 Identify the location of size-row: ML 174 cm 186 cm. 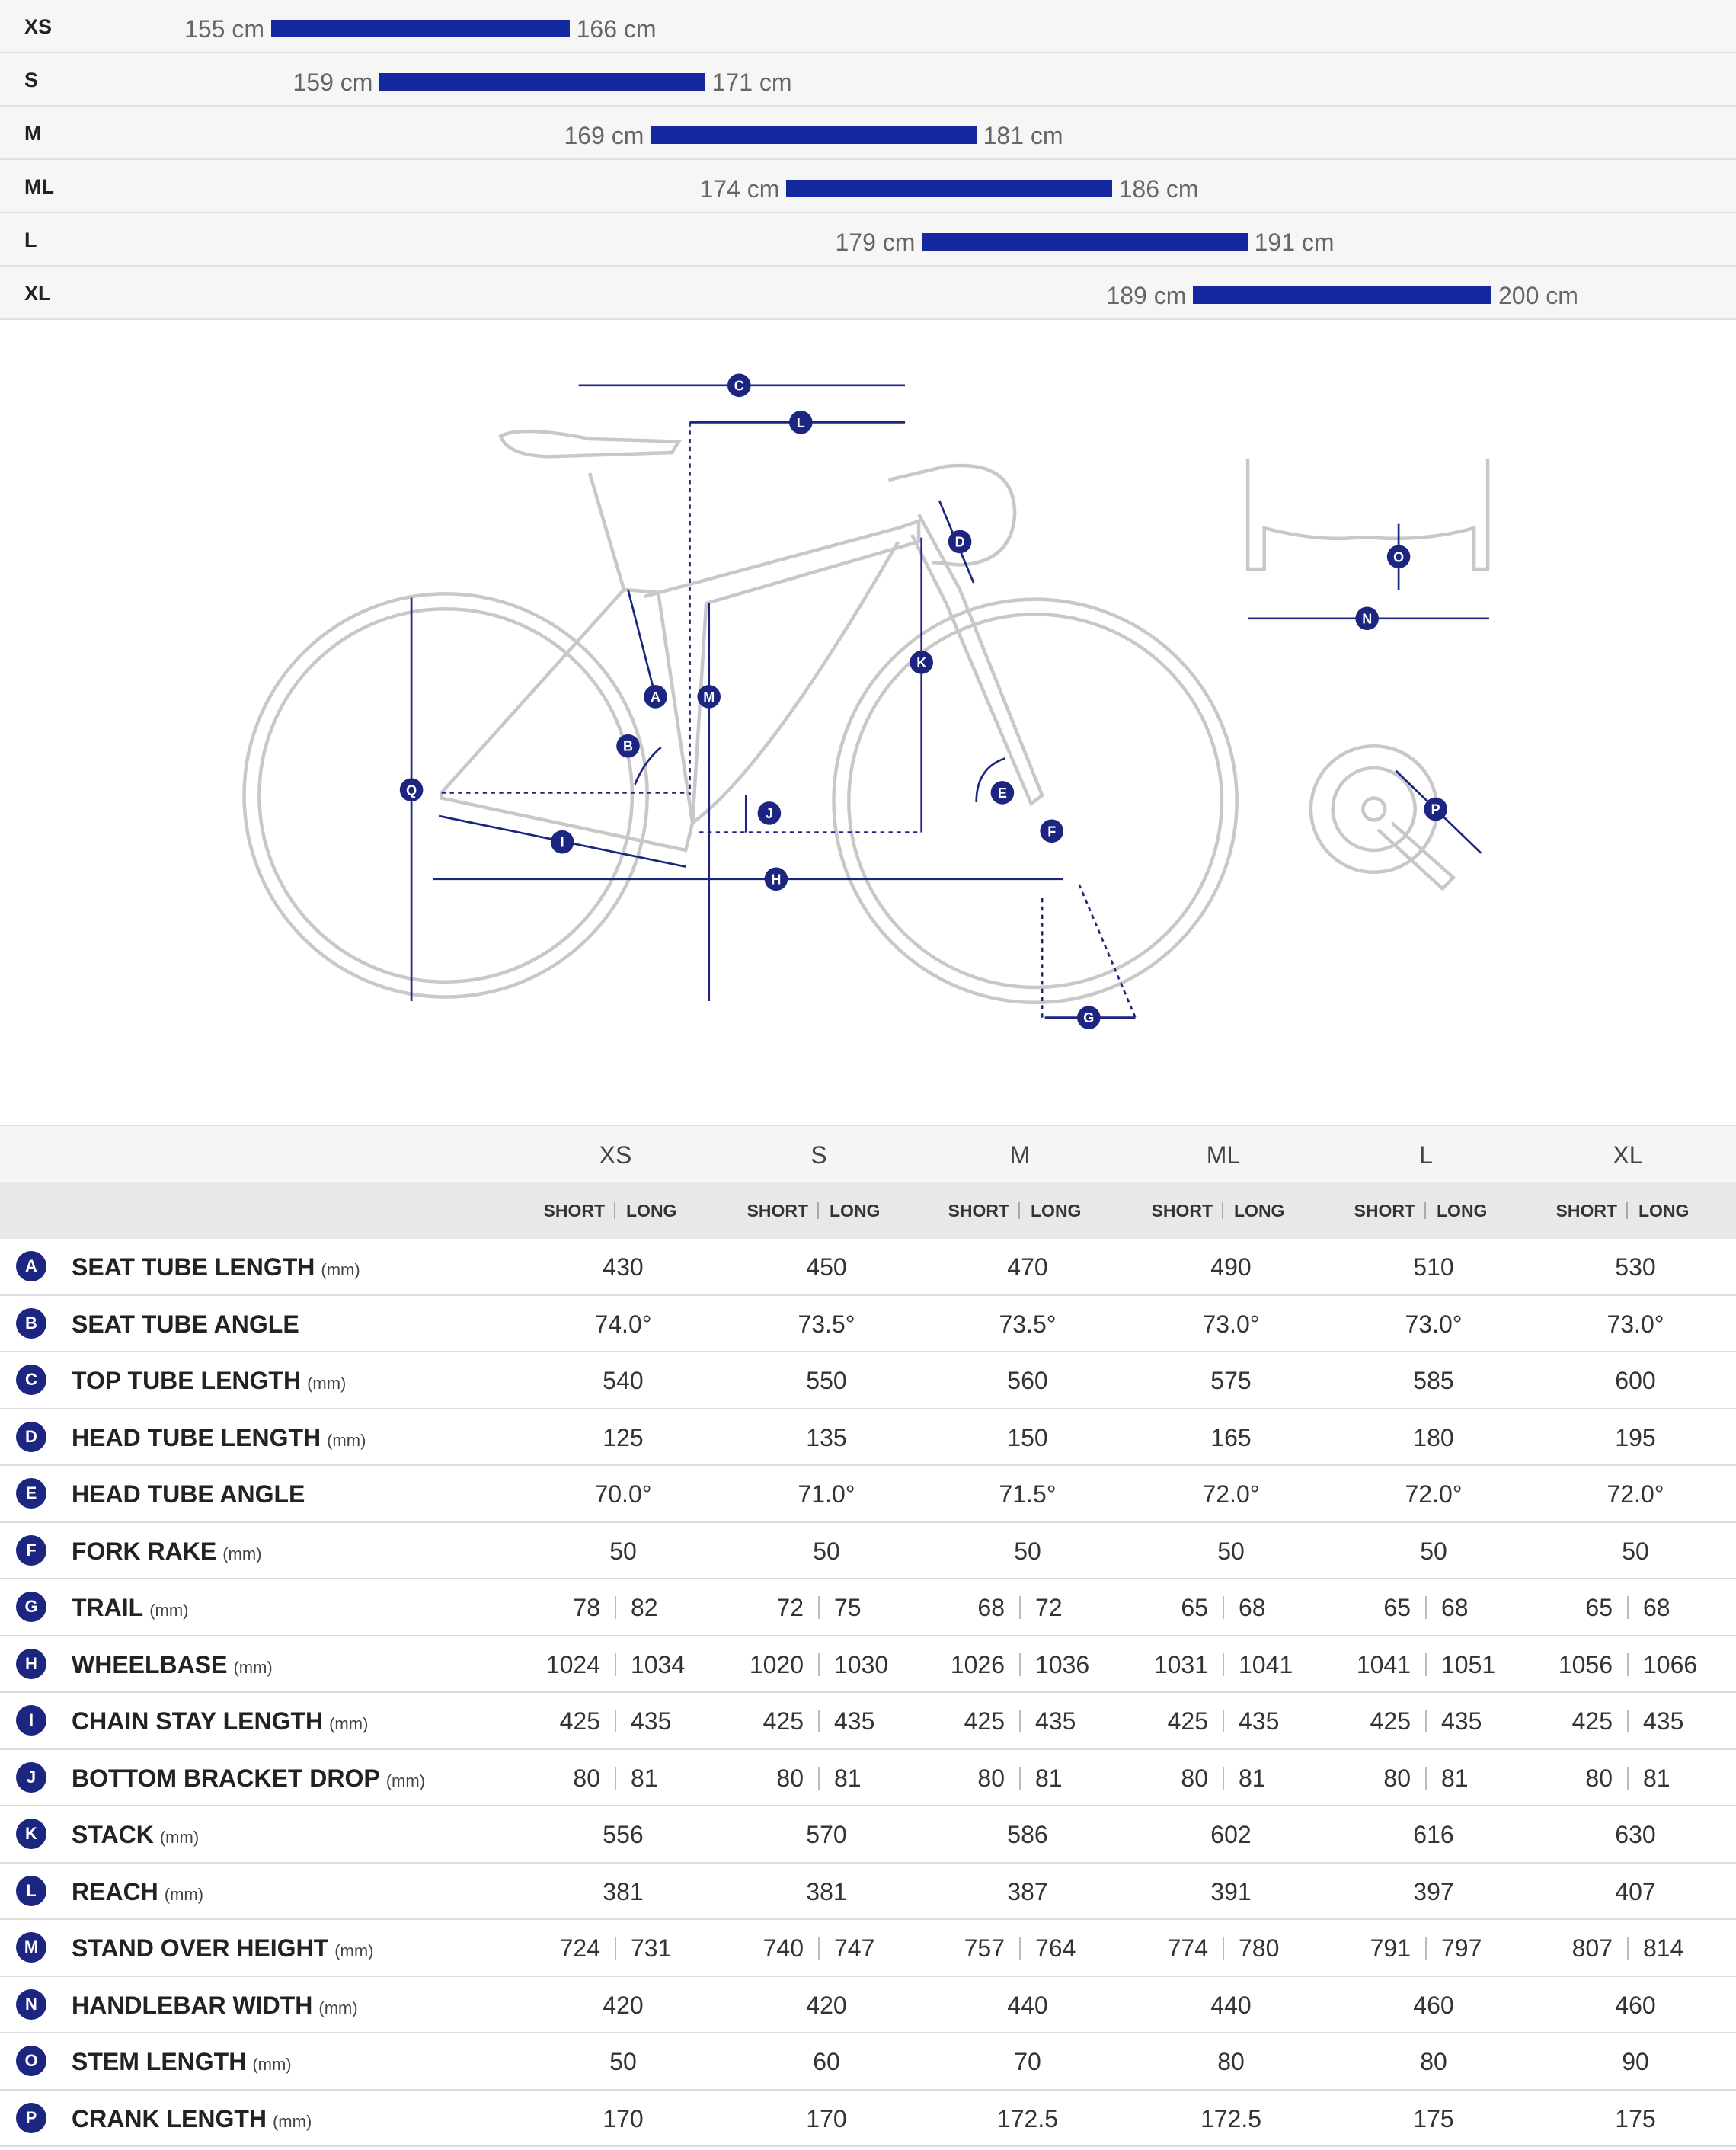
(868, 187).